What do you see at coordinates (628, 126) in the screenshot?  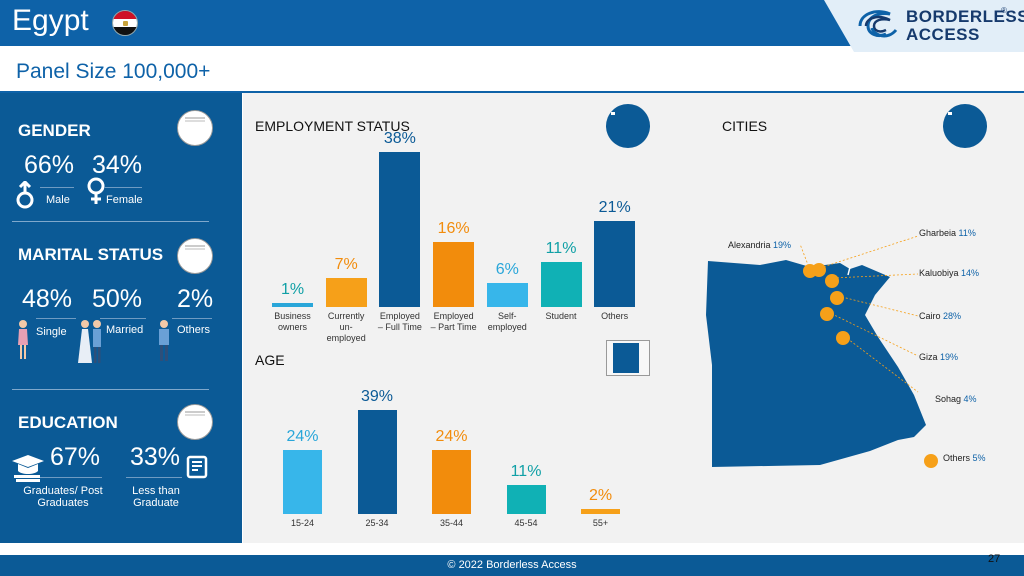 I see `employment-thumbnail-icon` at bounding box center [628, 126].